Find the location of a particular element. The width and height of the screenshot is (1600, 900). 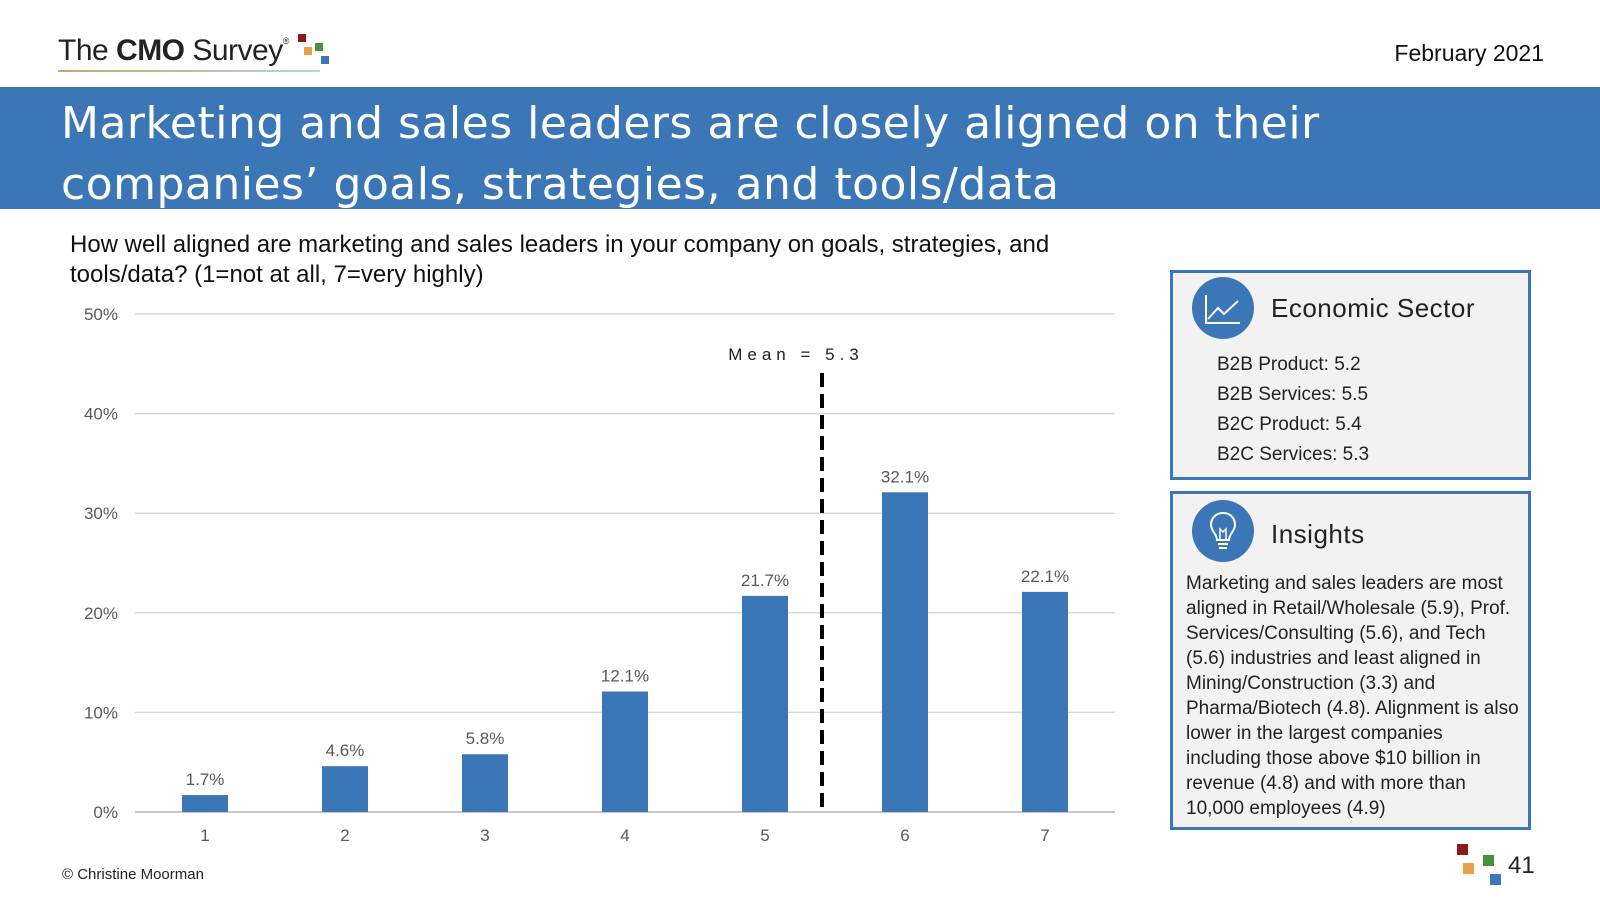

data-label: 5.8% is located at coordinates (485, 738).